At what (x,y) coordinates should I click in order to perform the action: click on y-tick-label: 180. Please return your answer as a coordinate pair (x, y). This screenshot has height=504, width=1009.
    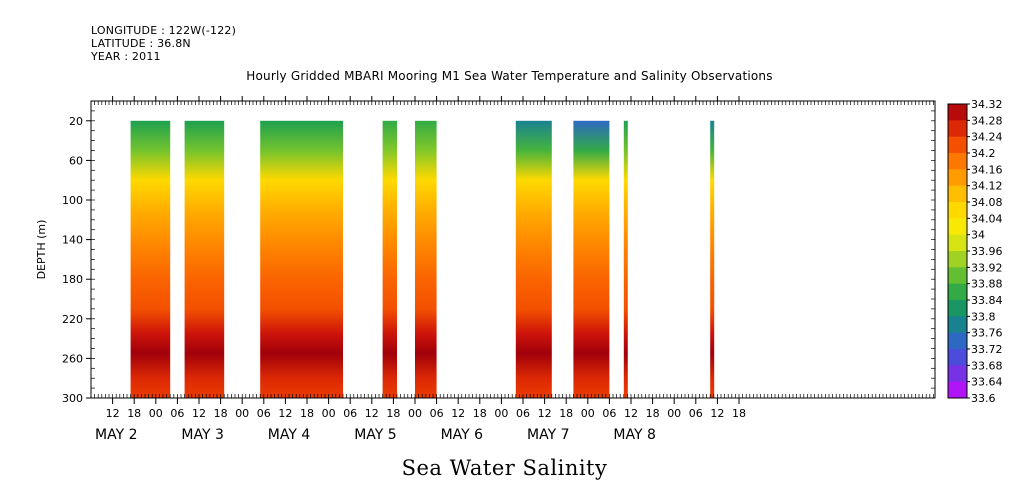
    Looking at the image, I should click on (72, 279).